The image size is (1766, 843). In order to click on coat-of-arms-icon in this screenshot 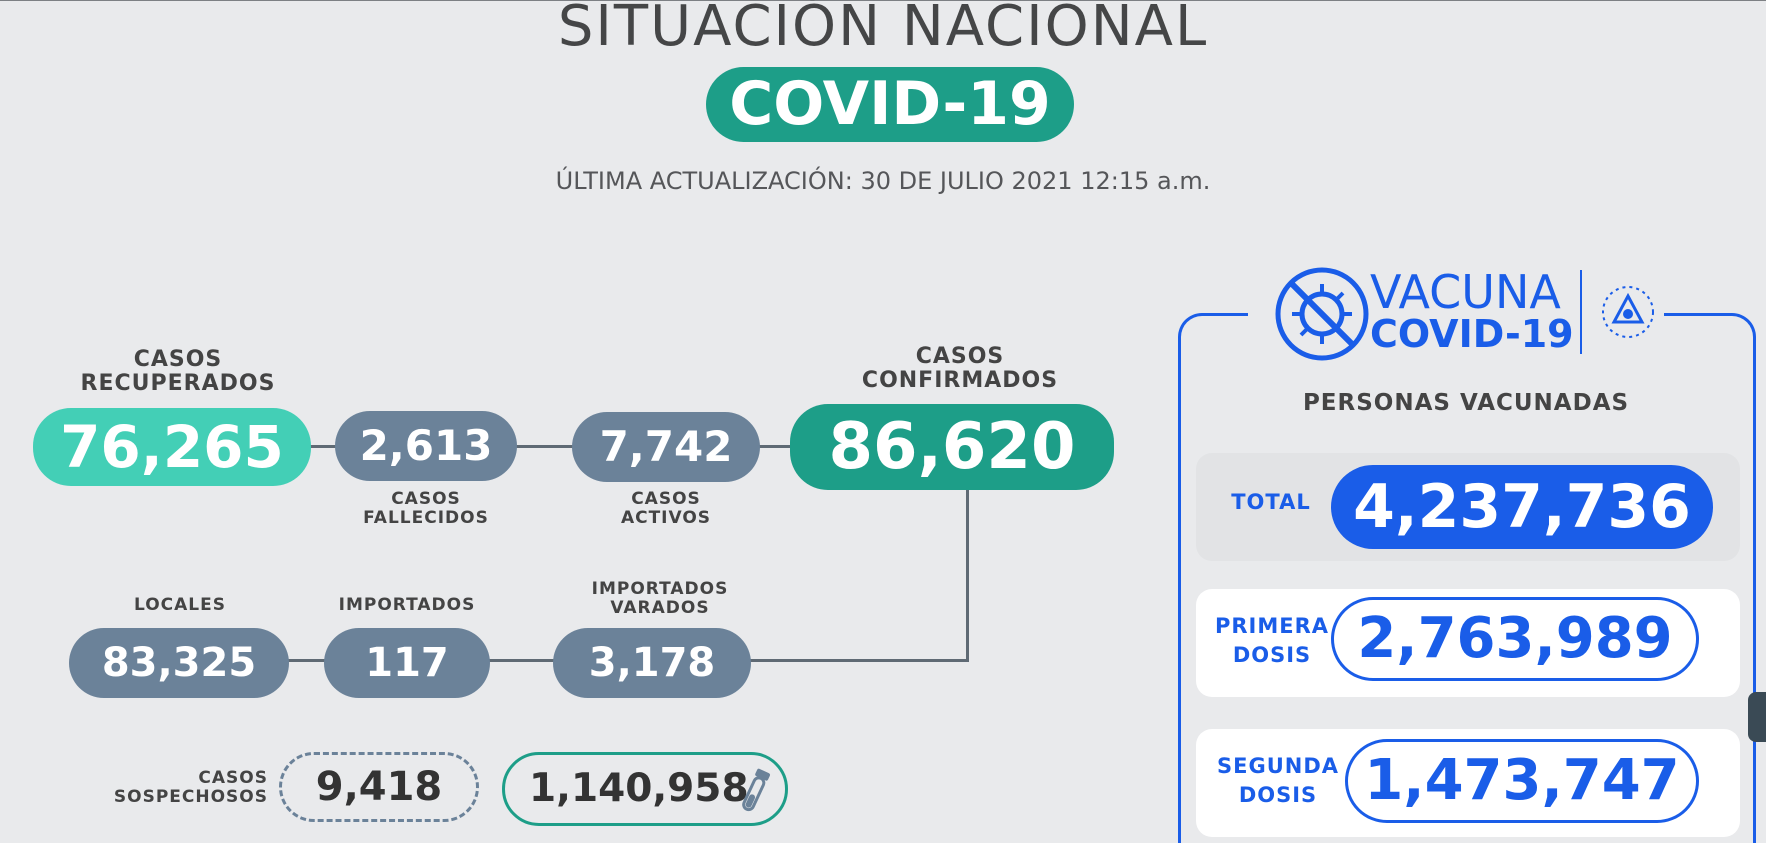, I will do `click(1628, 314)`.